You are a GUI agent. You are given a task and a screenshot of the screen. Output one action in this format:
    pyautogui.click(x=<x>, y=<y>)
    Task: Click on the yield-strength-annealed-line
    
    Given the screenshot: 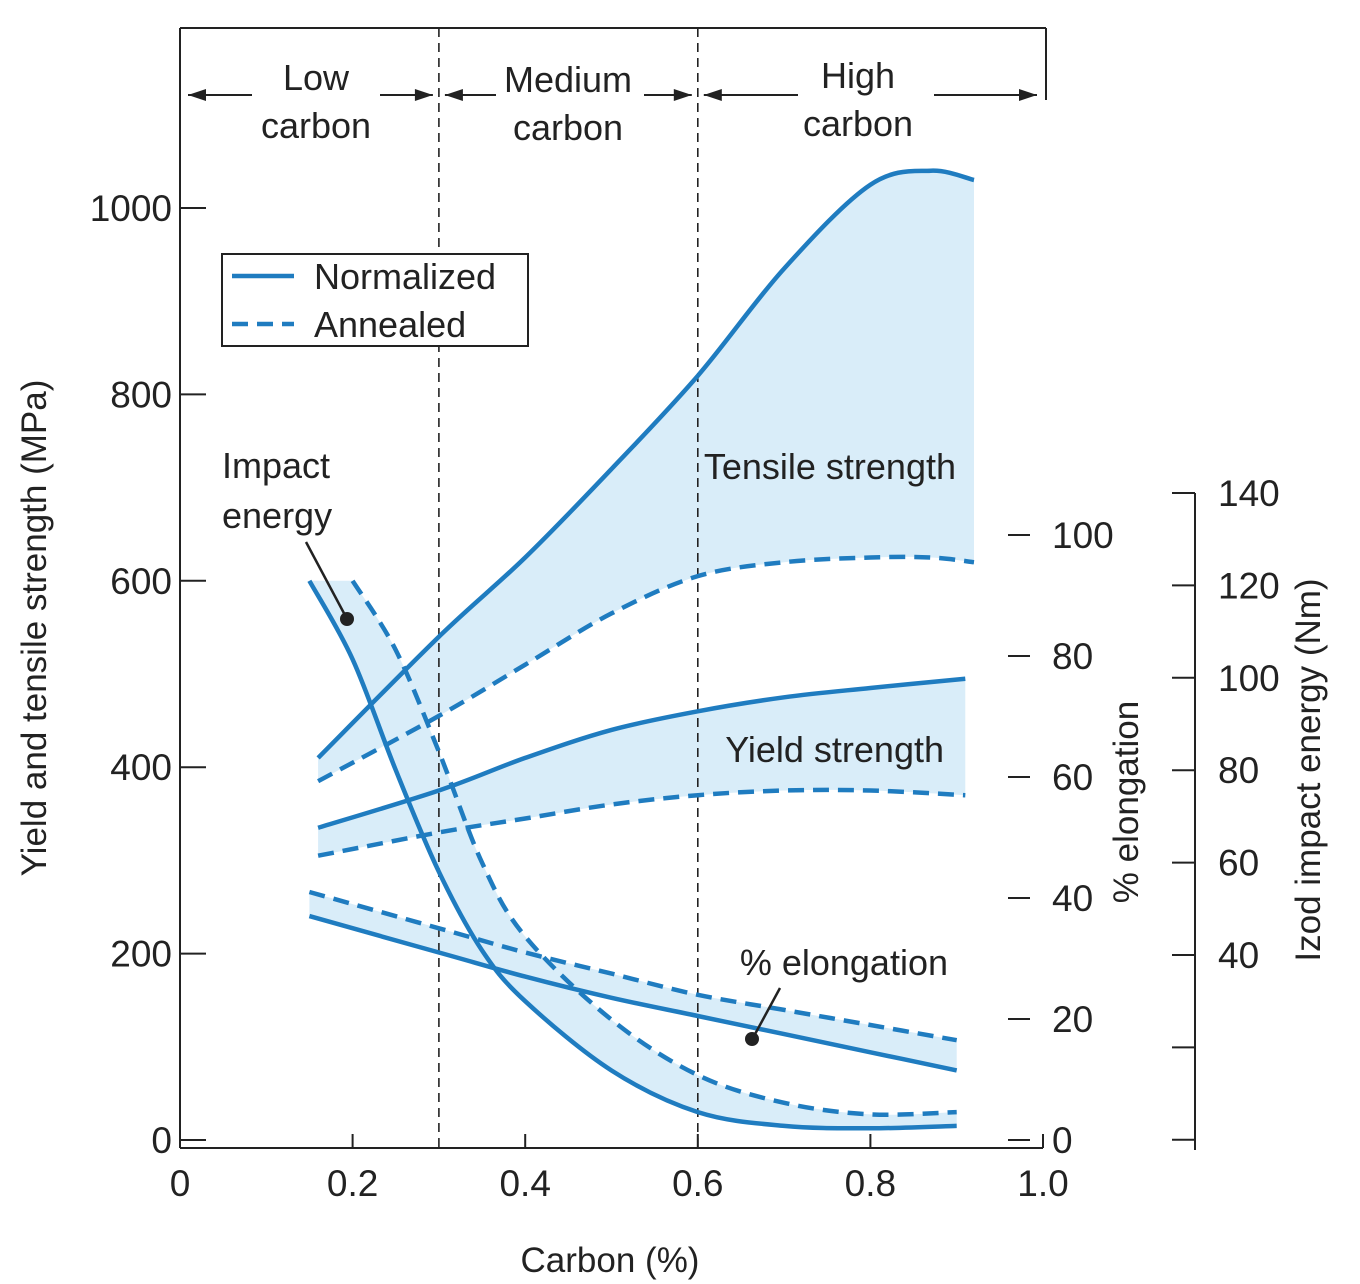 What is the action you would take?
    pyautogui.click(x=641, y=822)
    